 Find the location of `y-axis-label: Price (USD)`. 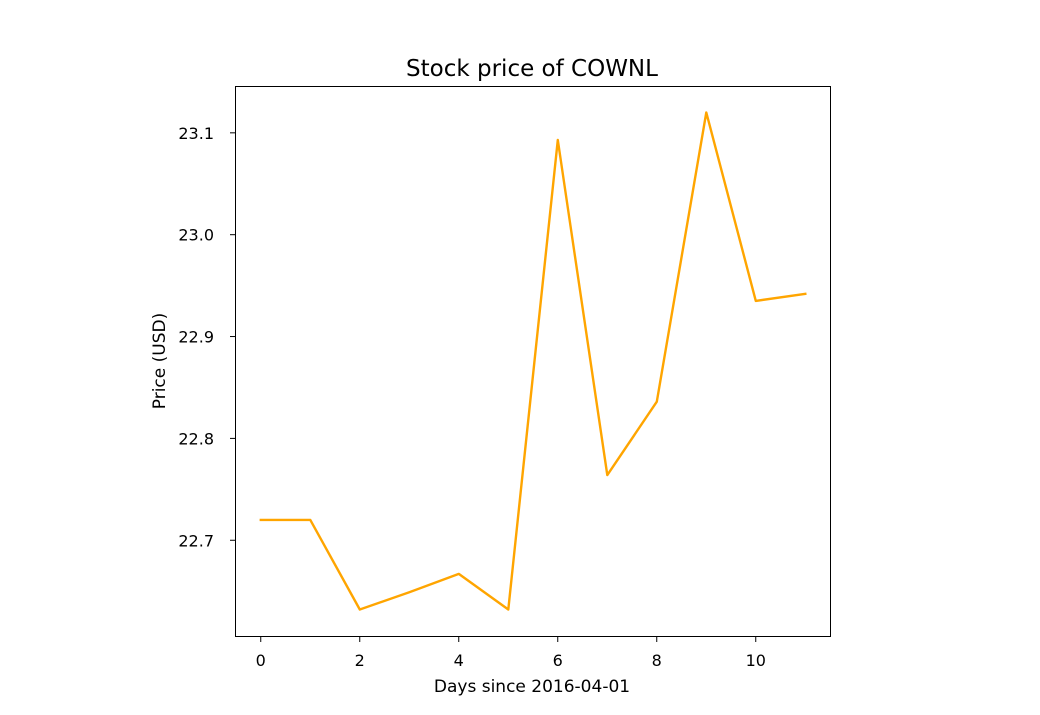

y-axis-label: Price (USD) is located at coordinates (160, 361).